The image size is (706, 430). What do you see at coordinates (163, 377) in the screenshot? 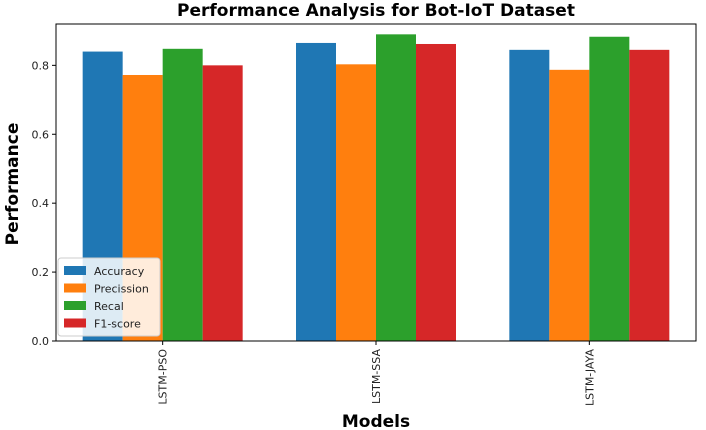
I see `x-tick-label: LSTM-PSO` at bounding box center [163, 377].